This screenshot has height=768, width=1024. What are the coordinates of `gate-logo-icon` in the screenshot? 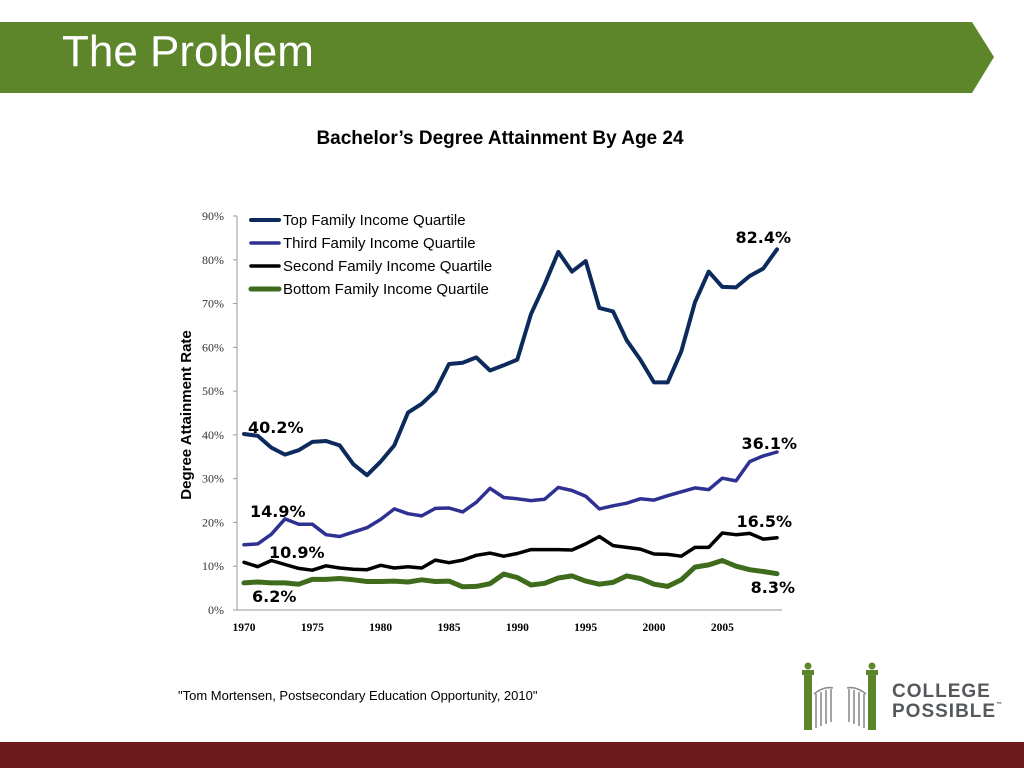 It's located at (840, 696).